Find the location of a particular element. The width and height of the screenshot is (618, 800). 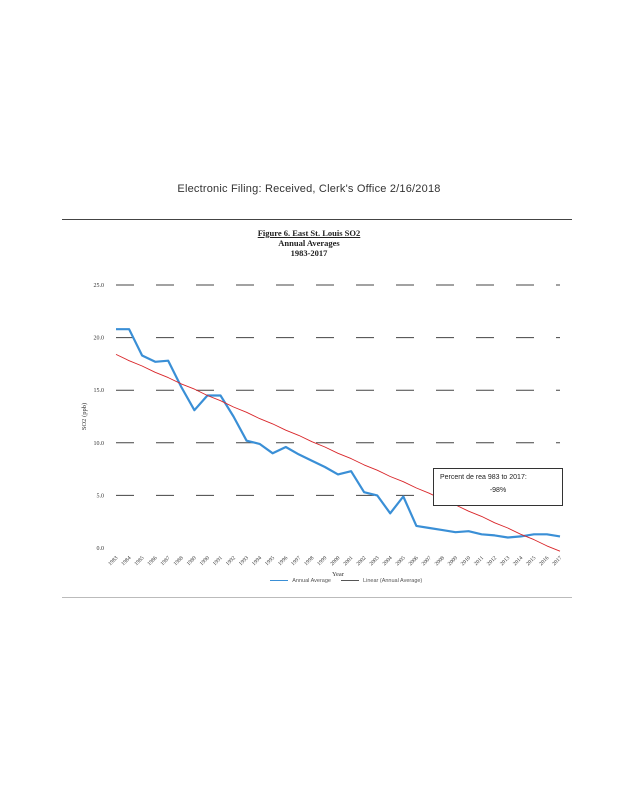

x-tick-label: 1995 is located at coordinates (270, 561).